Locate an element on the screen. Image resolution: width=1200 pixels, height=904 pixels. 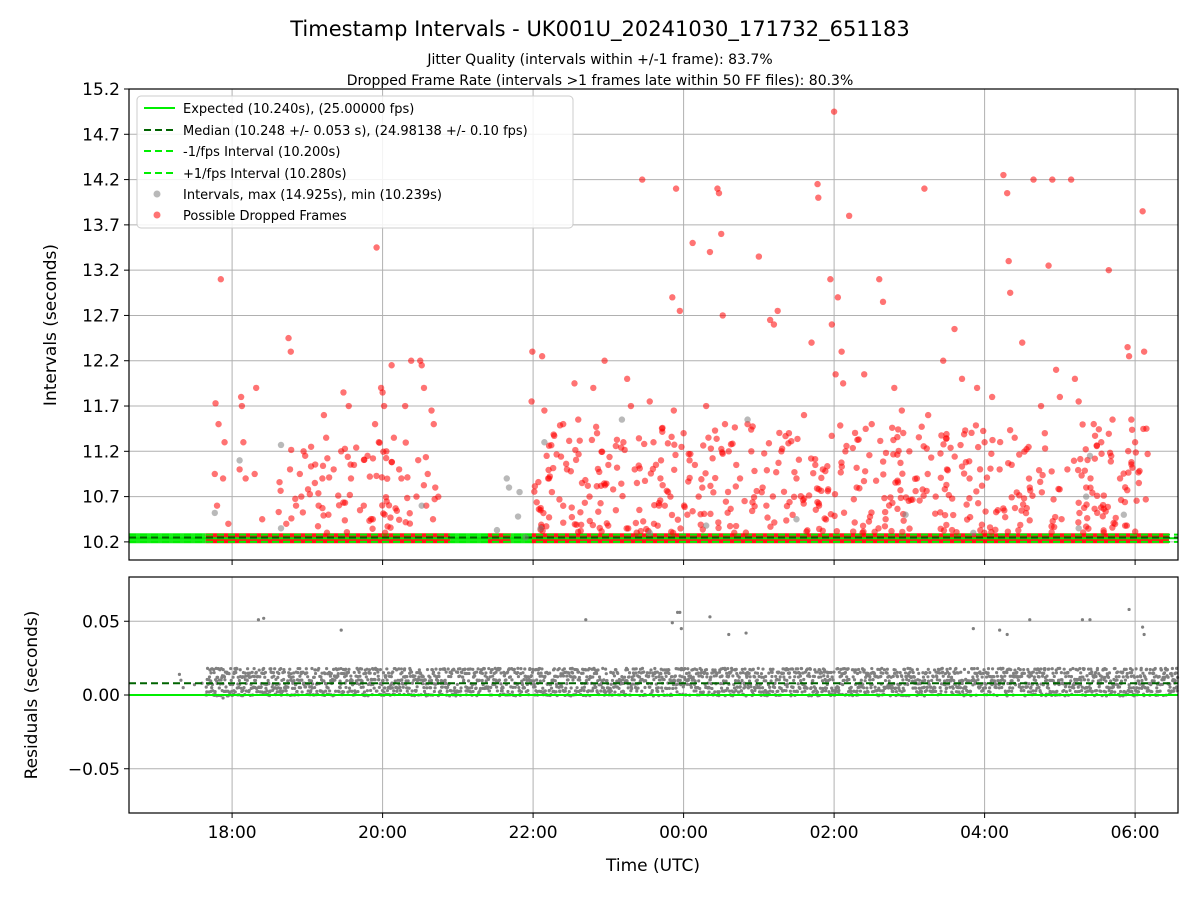
legend-label-minus-fps: -1/fps Interval (10.200s) is located at coordinates (261, 152).